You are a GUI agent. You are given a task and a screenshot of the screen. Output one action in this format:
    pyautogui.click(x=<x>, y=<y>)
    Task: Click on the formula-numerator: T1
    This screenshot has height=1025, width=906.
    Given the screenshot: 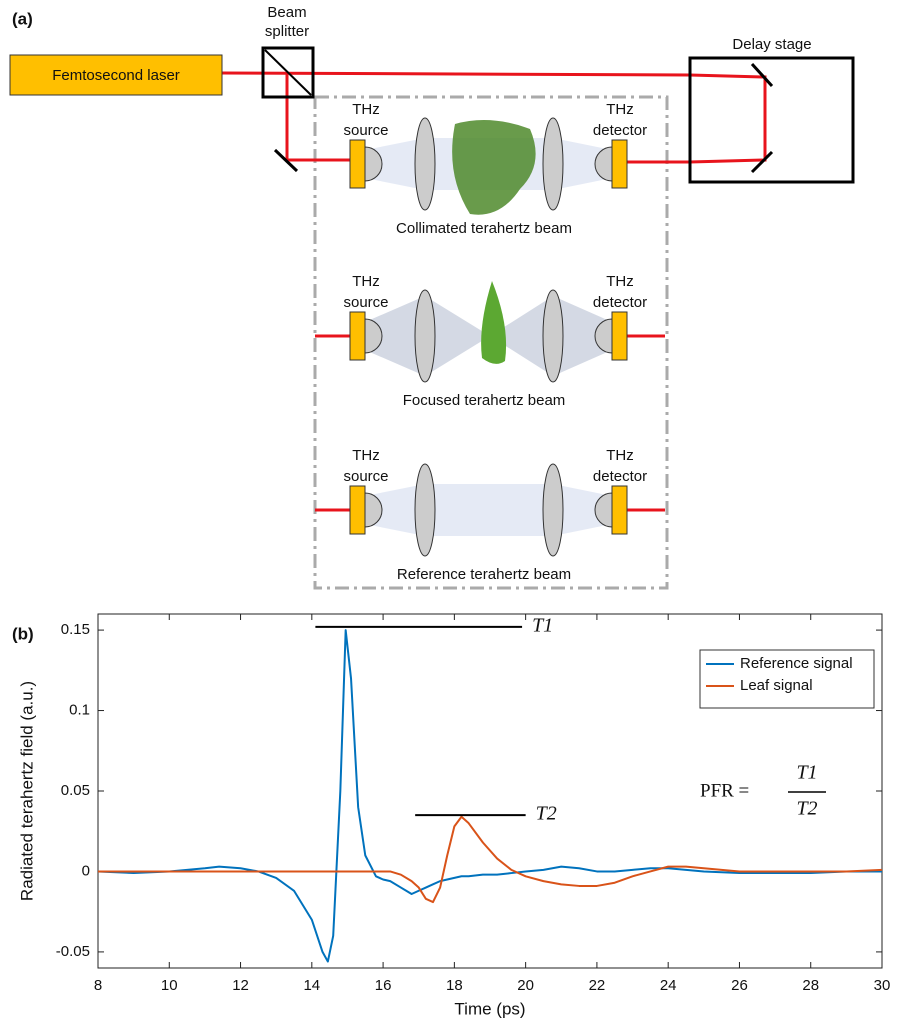 What is the action you would take?
    pyautogui.click(x=806, y=773)
    